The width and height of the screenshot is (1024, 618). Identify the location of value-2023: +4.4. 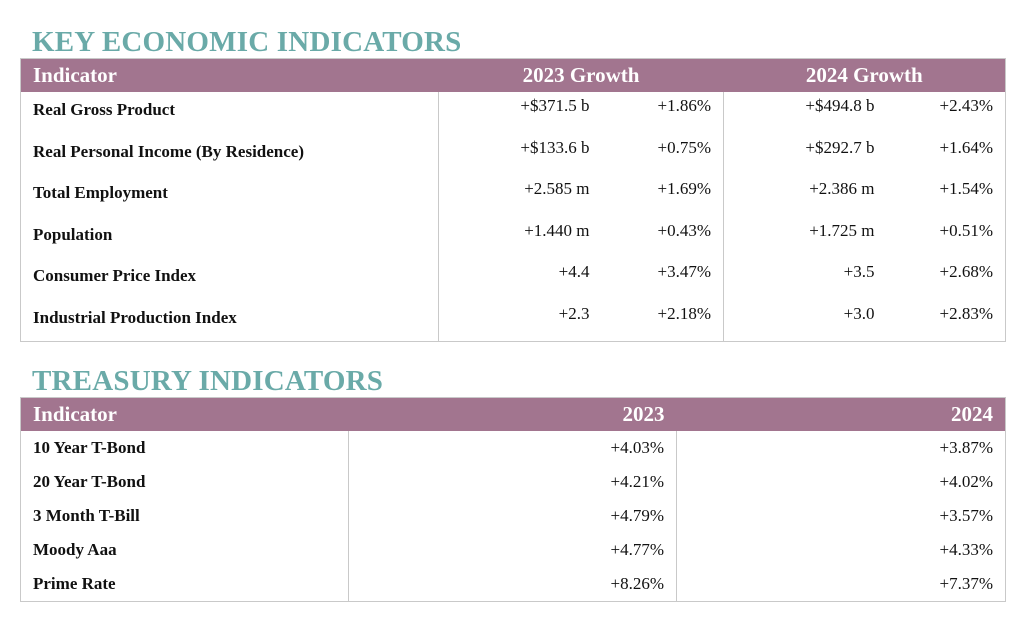
(521, 279).